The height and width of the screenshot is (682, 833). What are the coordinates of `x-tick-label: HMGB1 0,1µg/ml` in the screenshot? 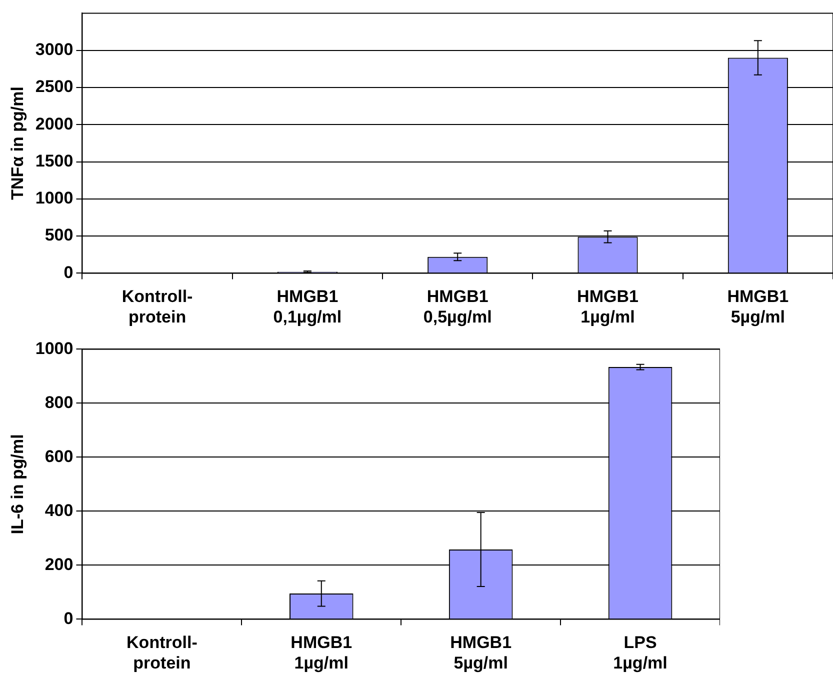 It's located at (307, 306).